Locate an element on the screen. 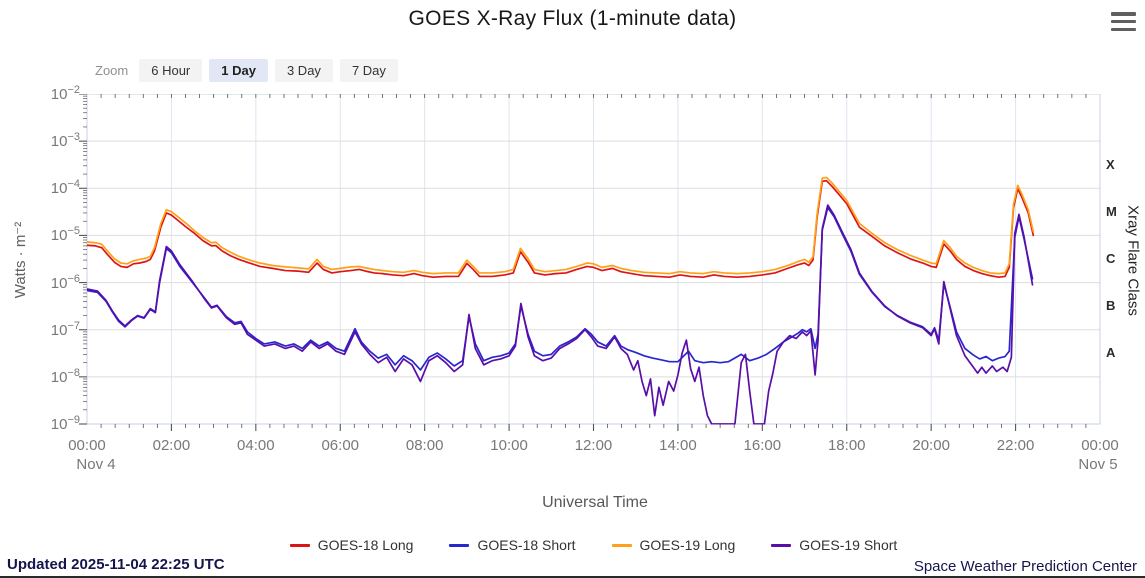  zoom-range-button-6-hour: 6 Hour is located at coordinates (171, 70).